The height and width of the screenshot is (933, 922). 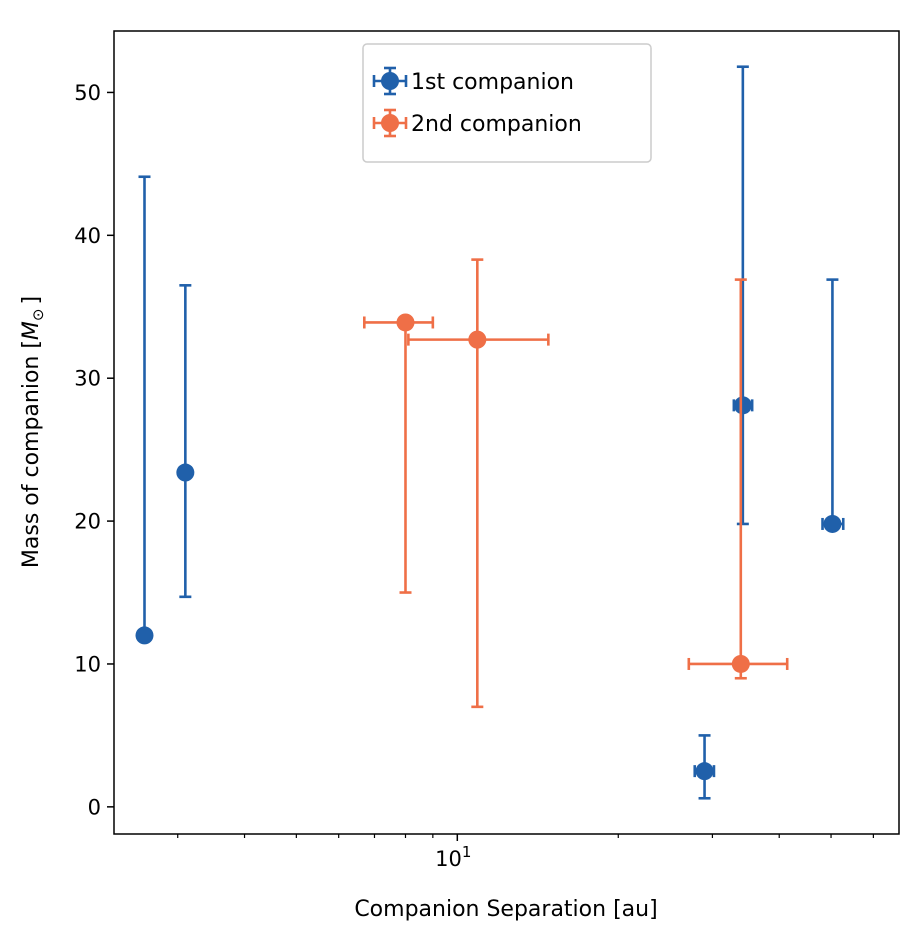 What do you see at coordinates (492, 82) in the screenshot?
I see `legend-label: 1st companion` at bounding box center [492, 82].